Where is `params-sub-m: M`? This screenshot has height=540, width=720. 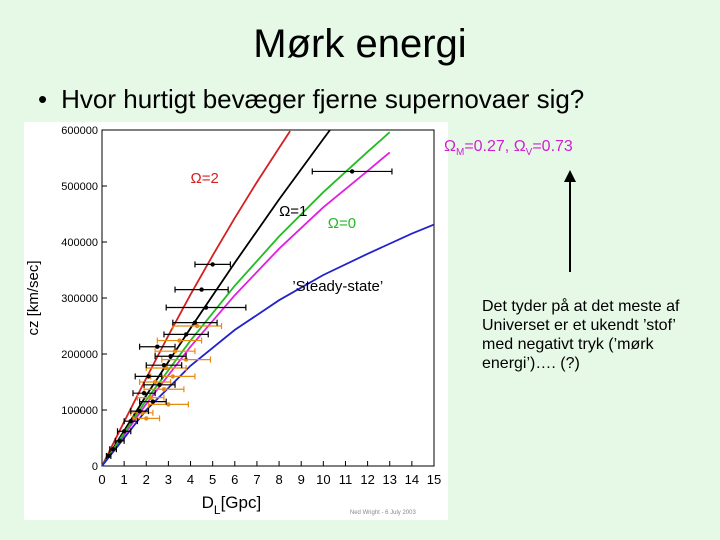 params-sub-m: M is located at coordinates (460, 153).